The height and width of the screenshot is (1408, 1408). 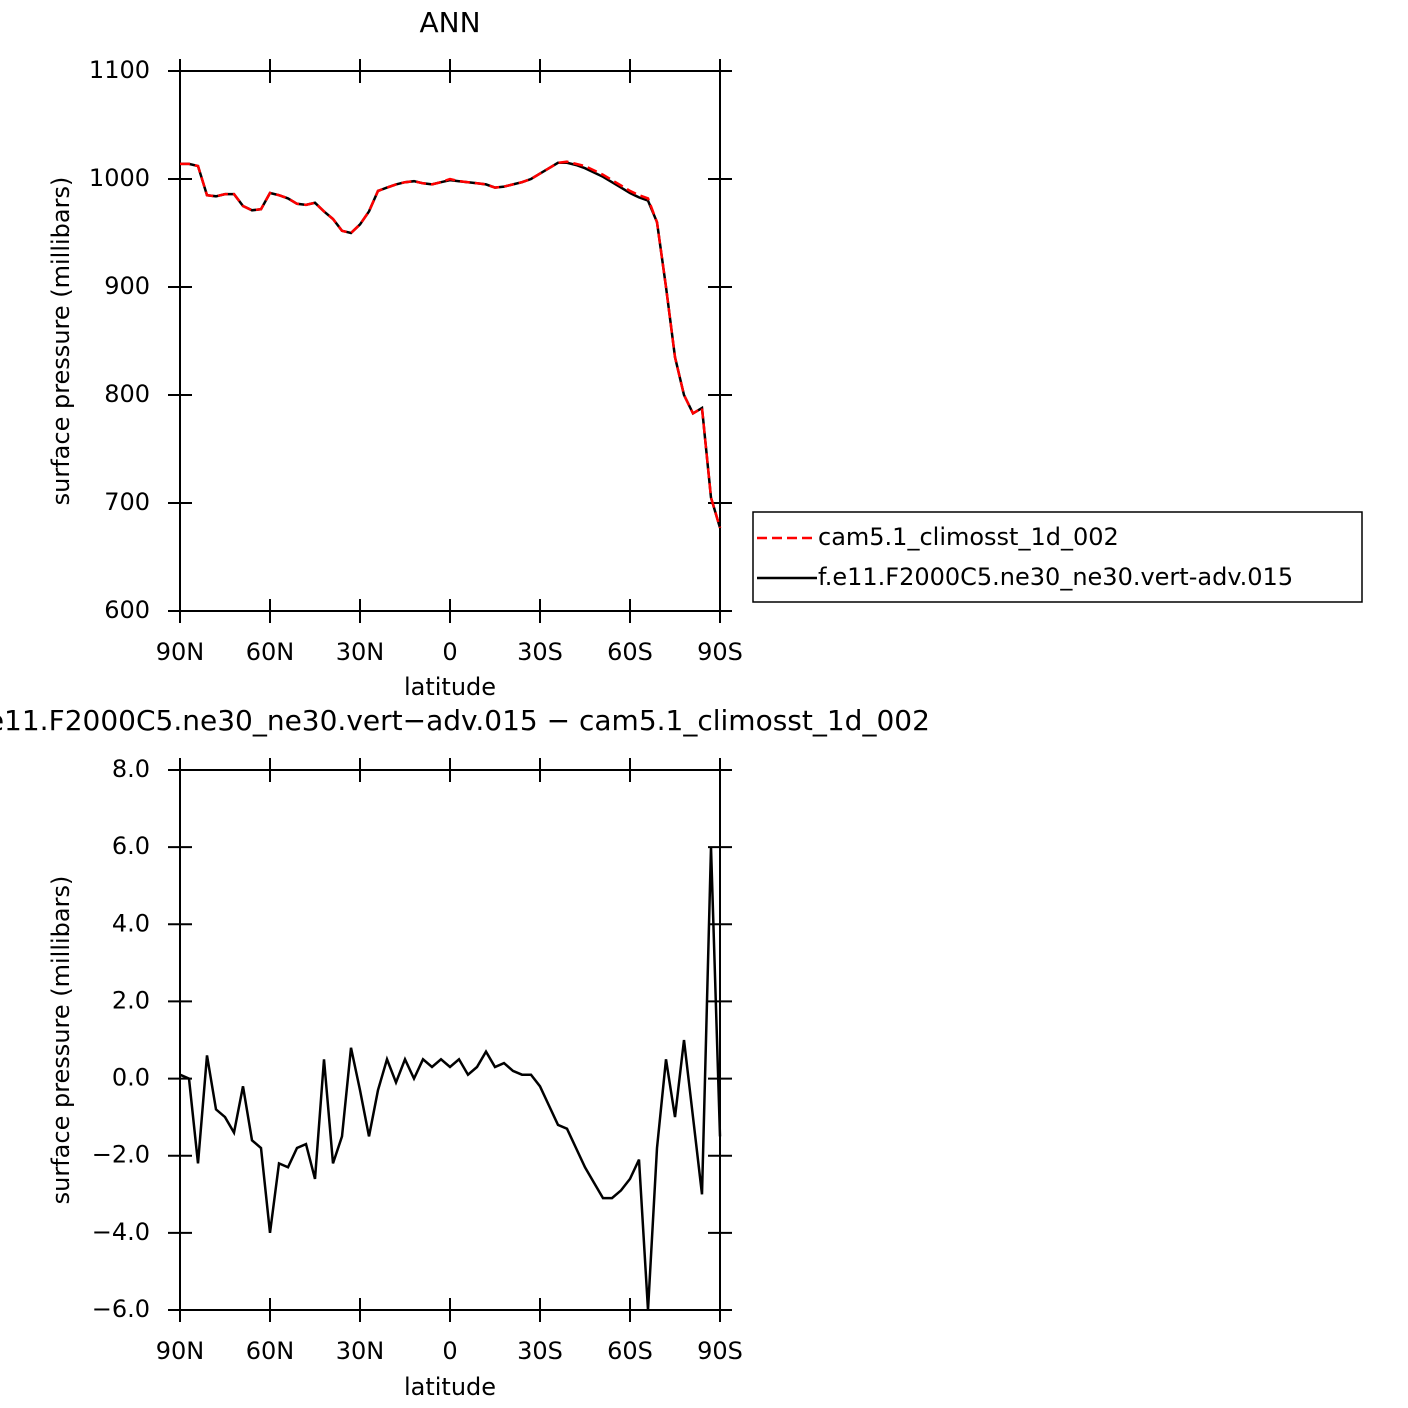 I want to click on y-tick-label: 0.0, so click(x=131, y=1078).